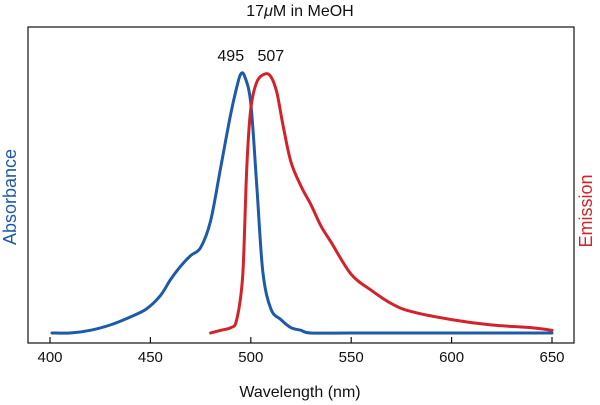 The image size is (600, 405). I want to click on y-axis-label-right: Emission, so click(586, 210).